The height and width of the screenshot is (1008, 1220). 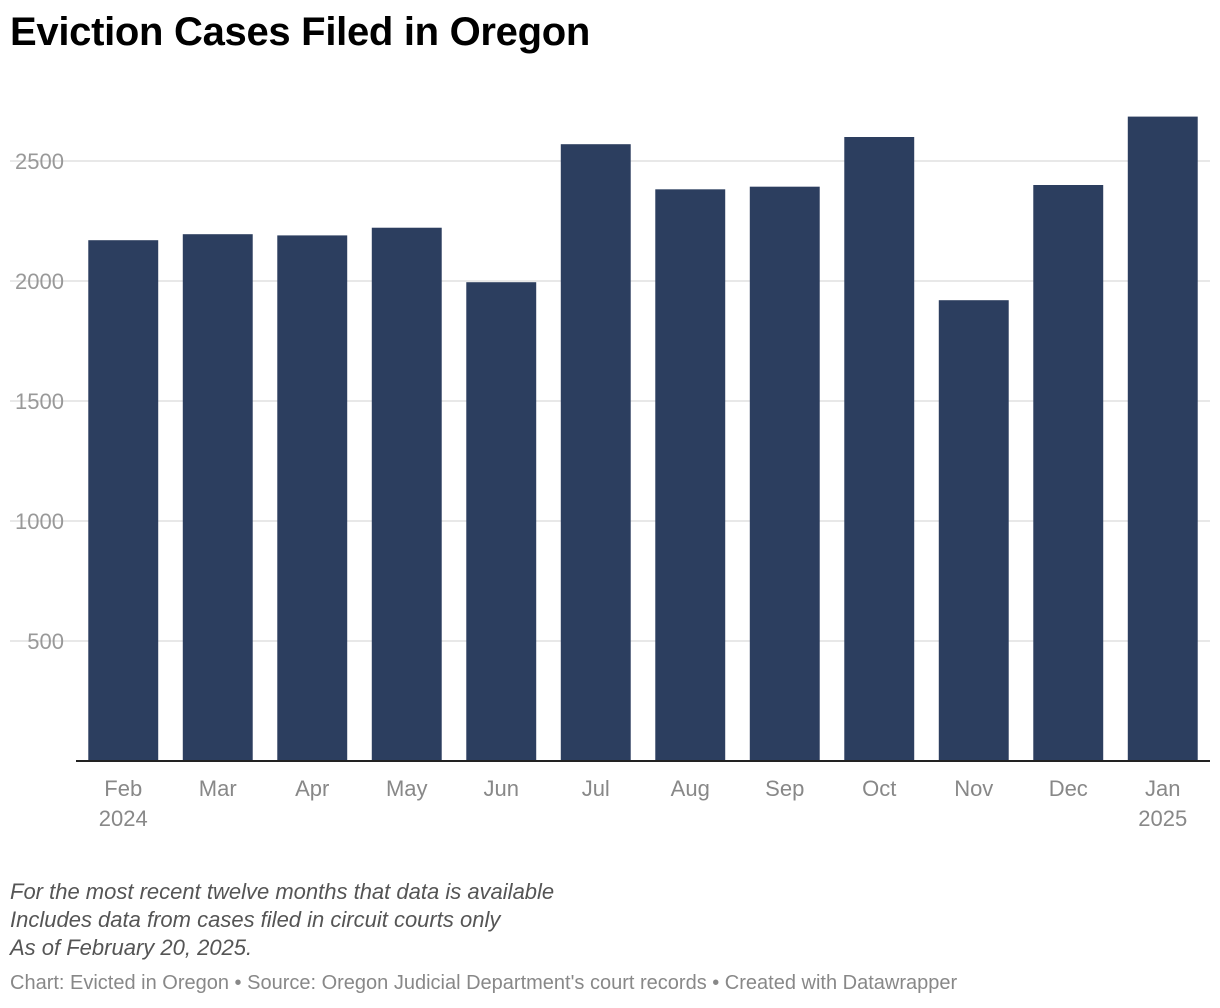 I want to click on x-tick-label: Nov, so click(x=973, y=788).